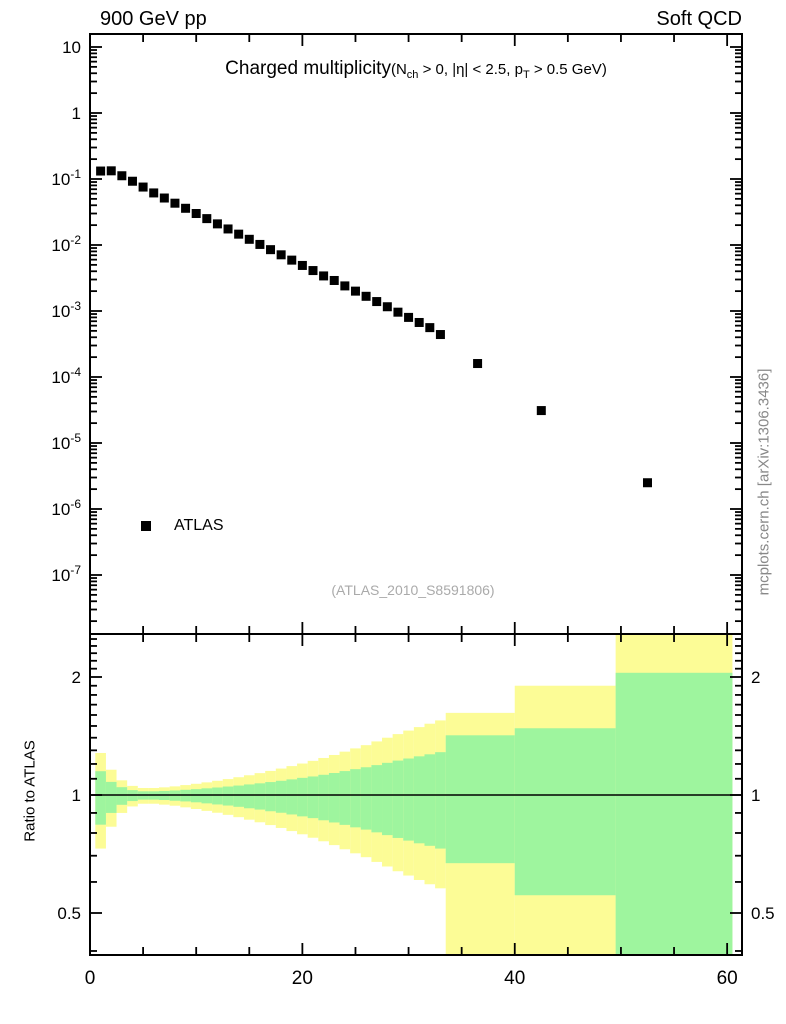  What do you see at coordinates (66, 244) in the screenshot?
I see `y-axis-tick-label: 10⁻²` at bounding box center [66, 244].